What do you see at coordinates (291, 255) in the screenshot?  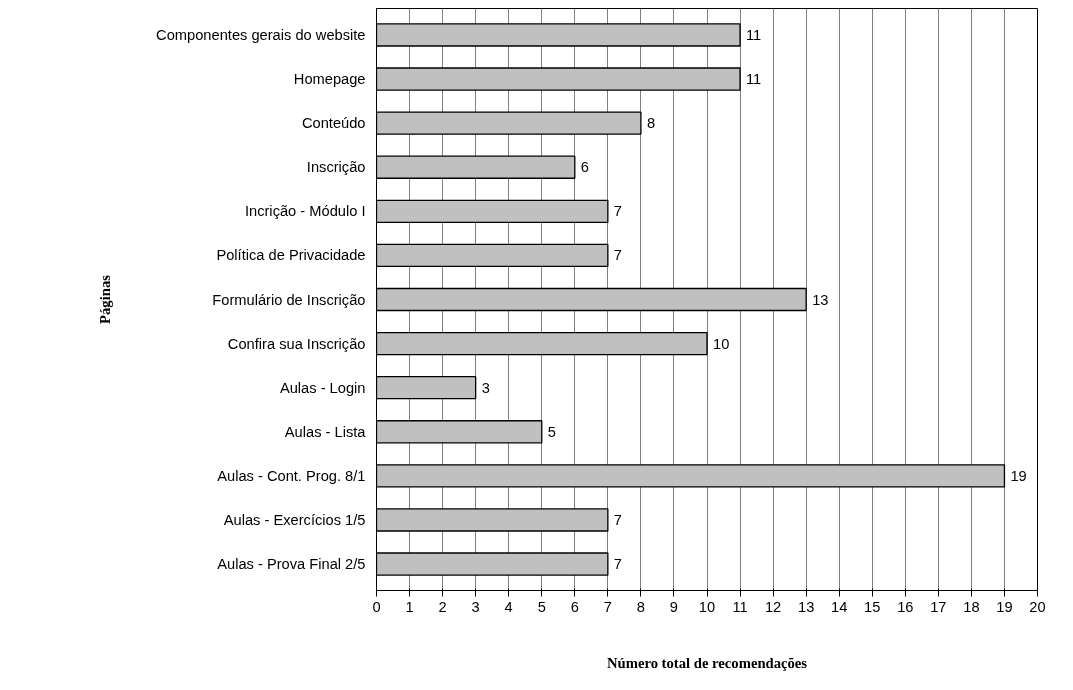 I see `y-tick-label: Política de Privacidade` at bounding box center [291, 255].